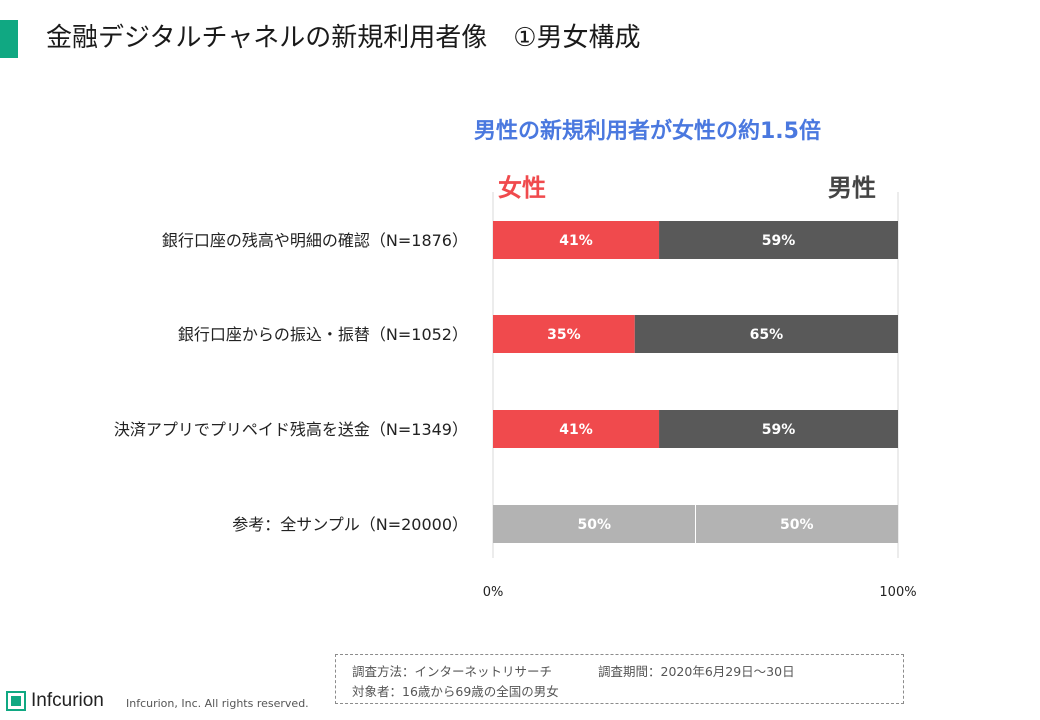  Describe the element at coordinates (67, 700) in the screenshot. I see `logo-text: Infcurion` at that location.